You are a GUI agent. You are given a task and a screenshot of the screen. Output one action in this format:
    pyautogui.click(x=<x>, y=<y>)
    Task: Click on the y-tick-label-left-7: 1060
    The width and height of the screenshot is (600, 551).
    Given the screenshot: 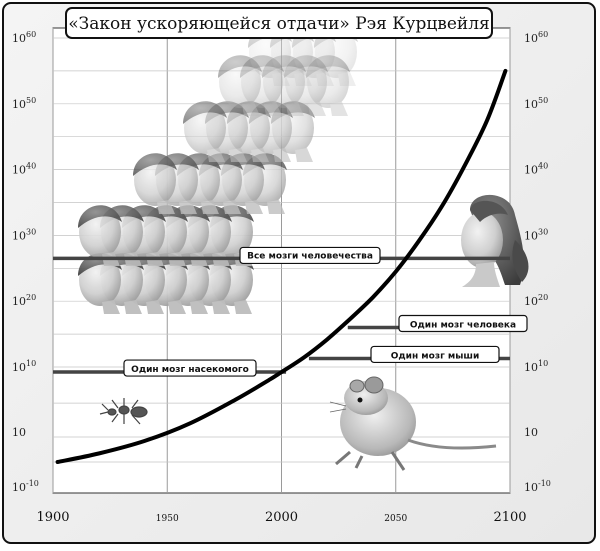 What is the action you would take?
    pyautogui.click(x=24, y=37)
    